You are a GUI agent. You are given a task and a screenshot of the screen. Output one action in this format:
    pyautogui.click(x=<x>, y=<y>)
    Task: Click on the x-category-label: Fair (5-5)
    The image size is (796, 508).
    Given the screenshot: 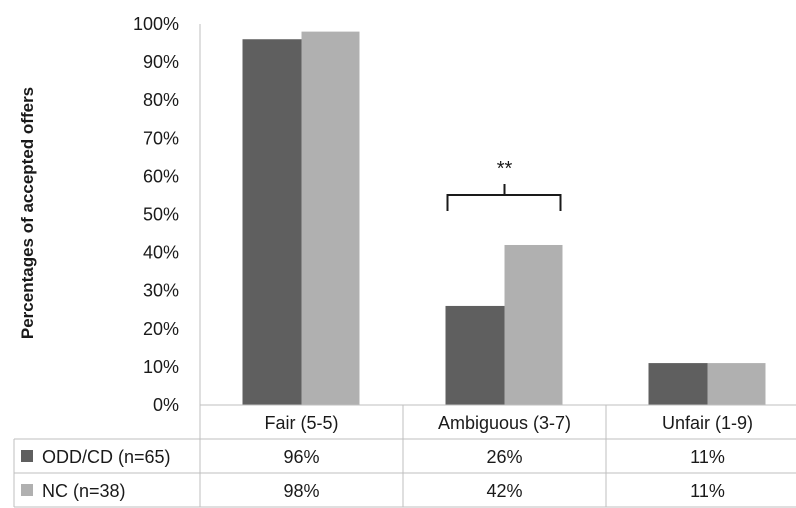 What is the action you would take?
    pyautogui.click(x=301, y=423)
    